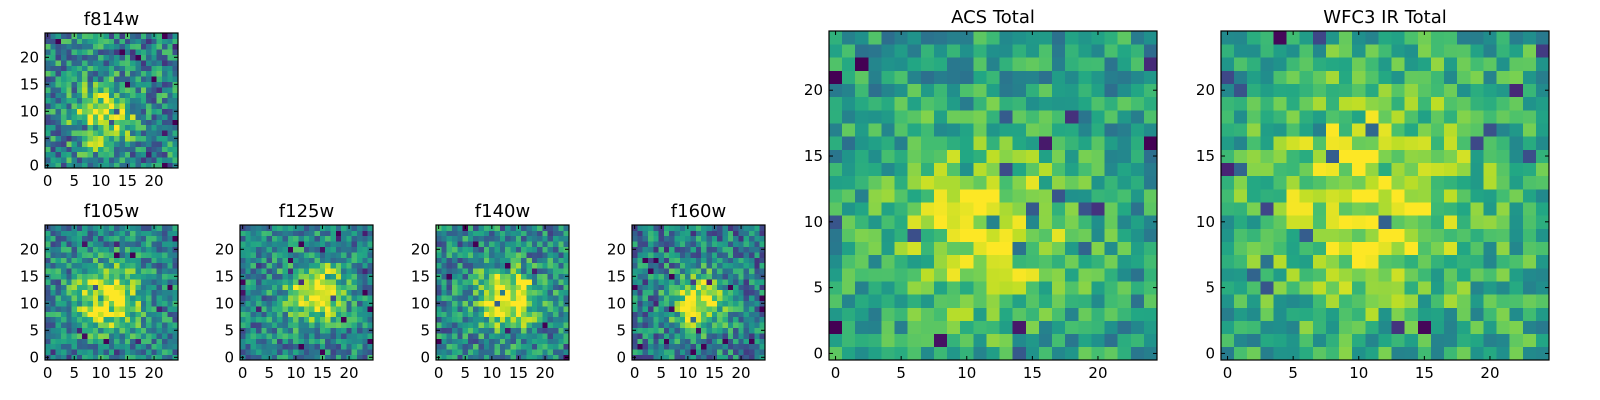 This screenshot has height=400, width=1600. What do you see at coordinates (818, 288) in the screenshot?
I see `y-tick-label: 5` at bounding box center [818, 288].